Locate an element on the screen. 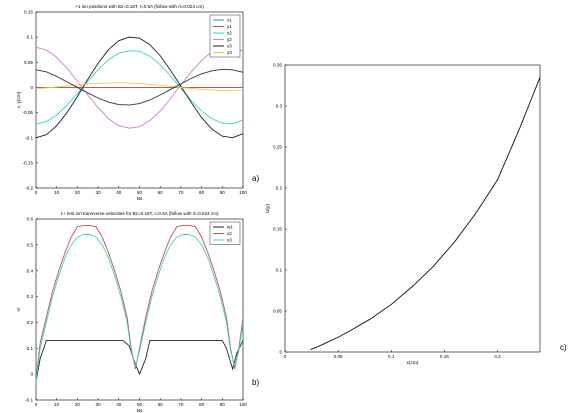  panel-label-b: b) is located at coordinates (255, 382).